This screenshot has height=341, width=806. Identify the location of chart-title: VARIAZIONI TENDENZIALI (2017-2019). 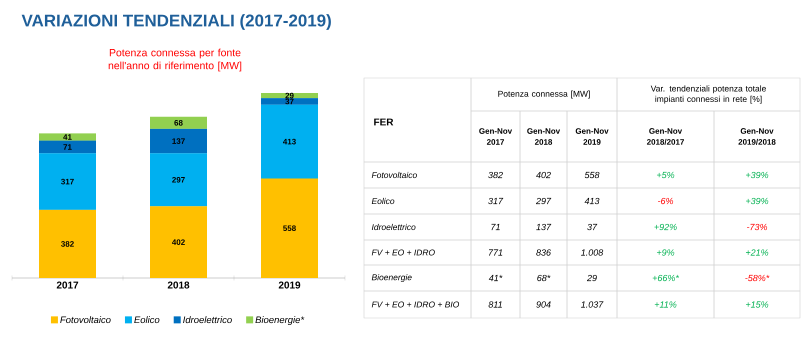
(176, 22).